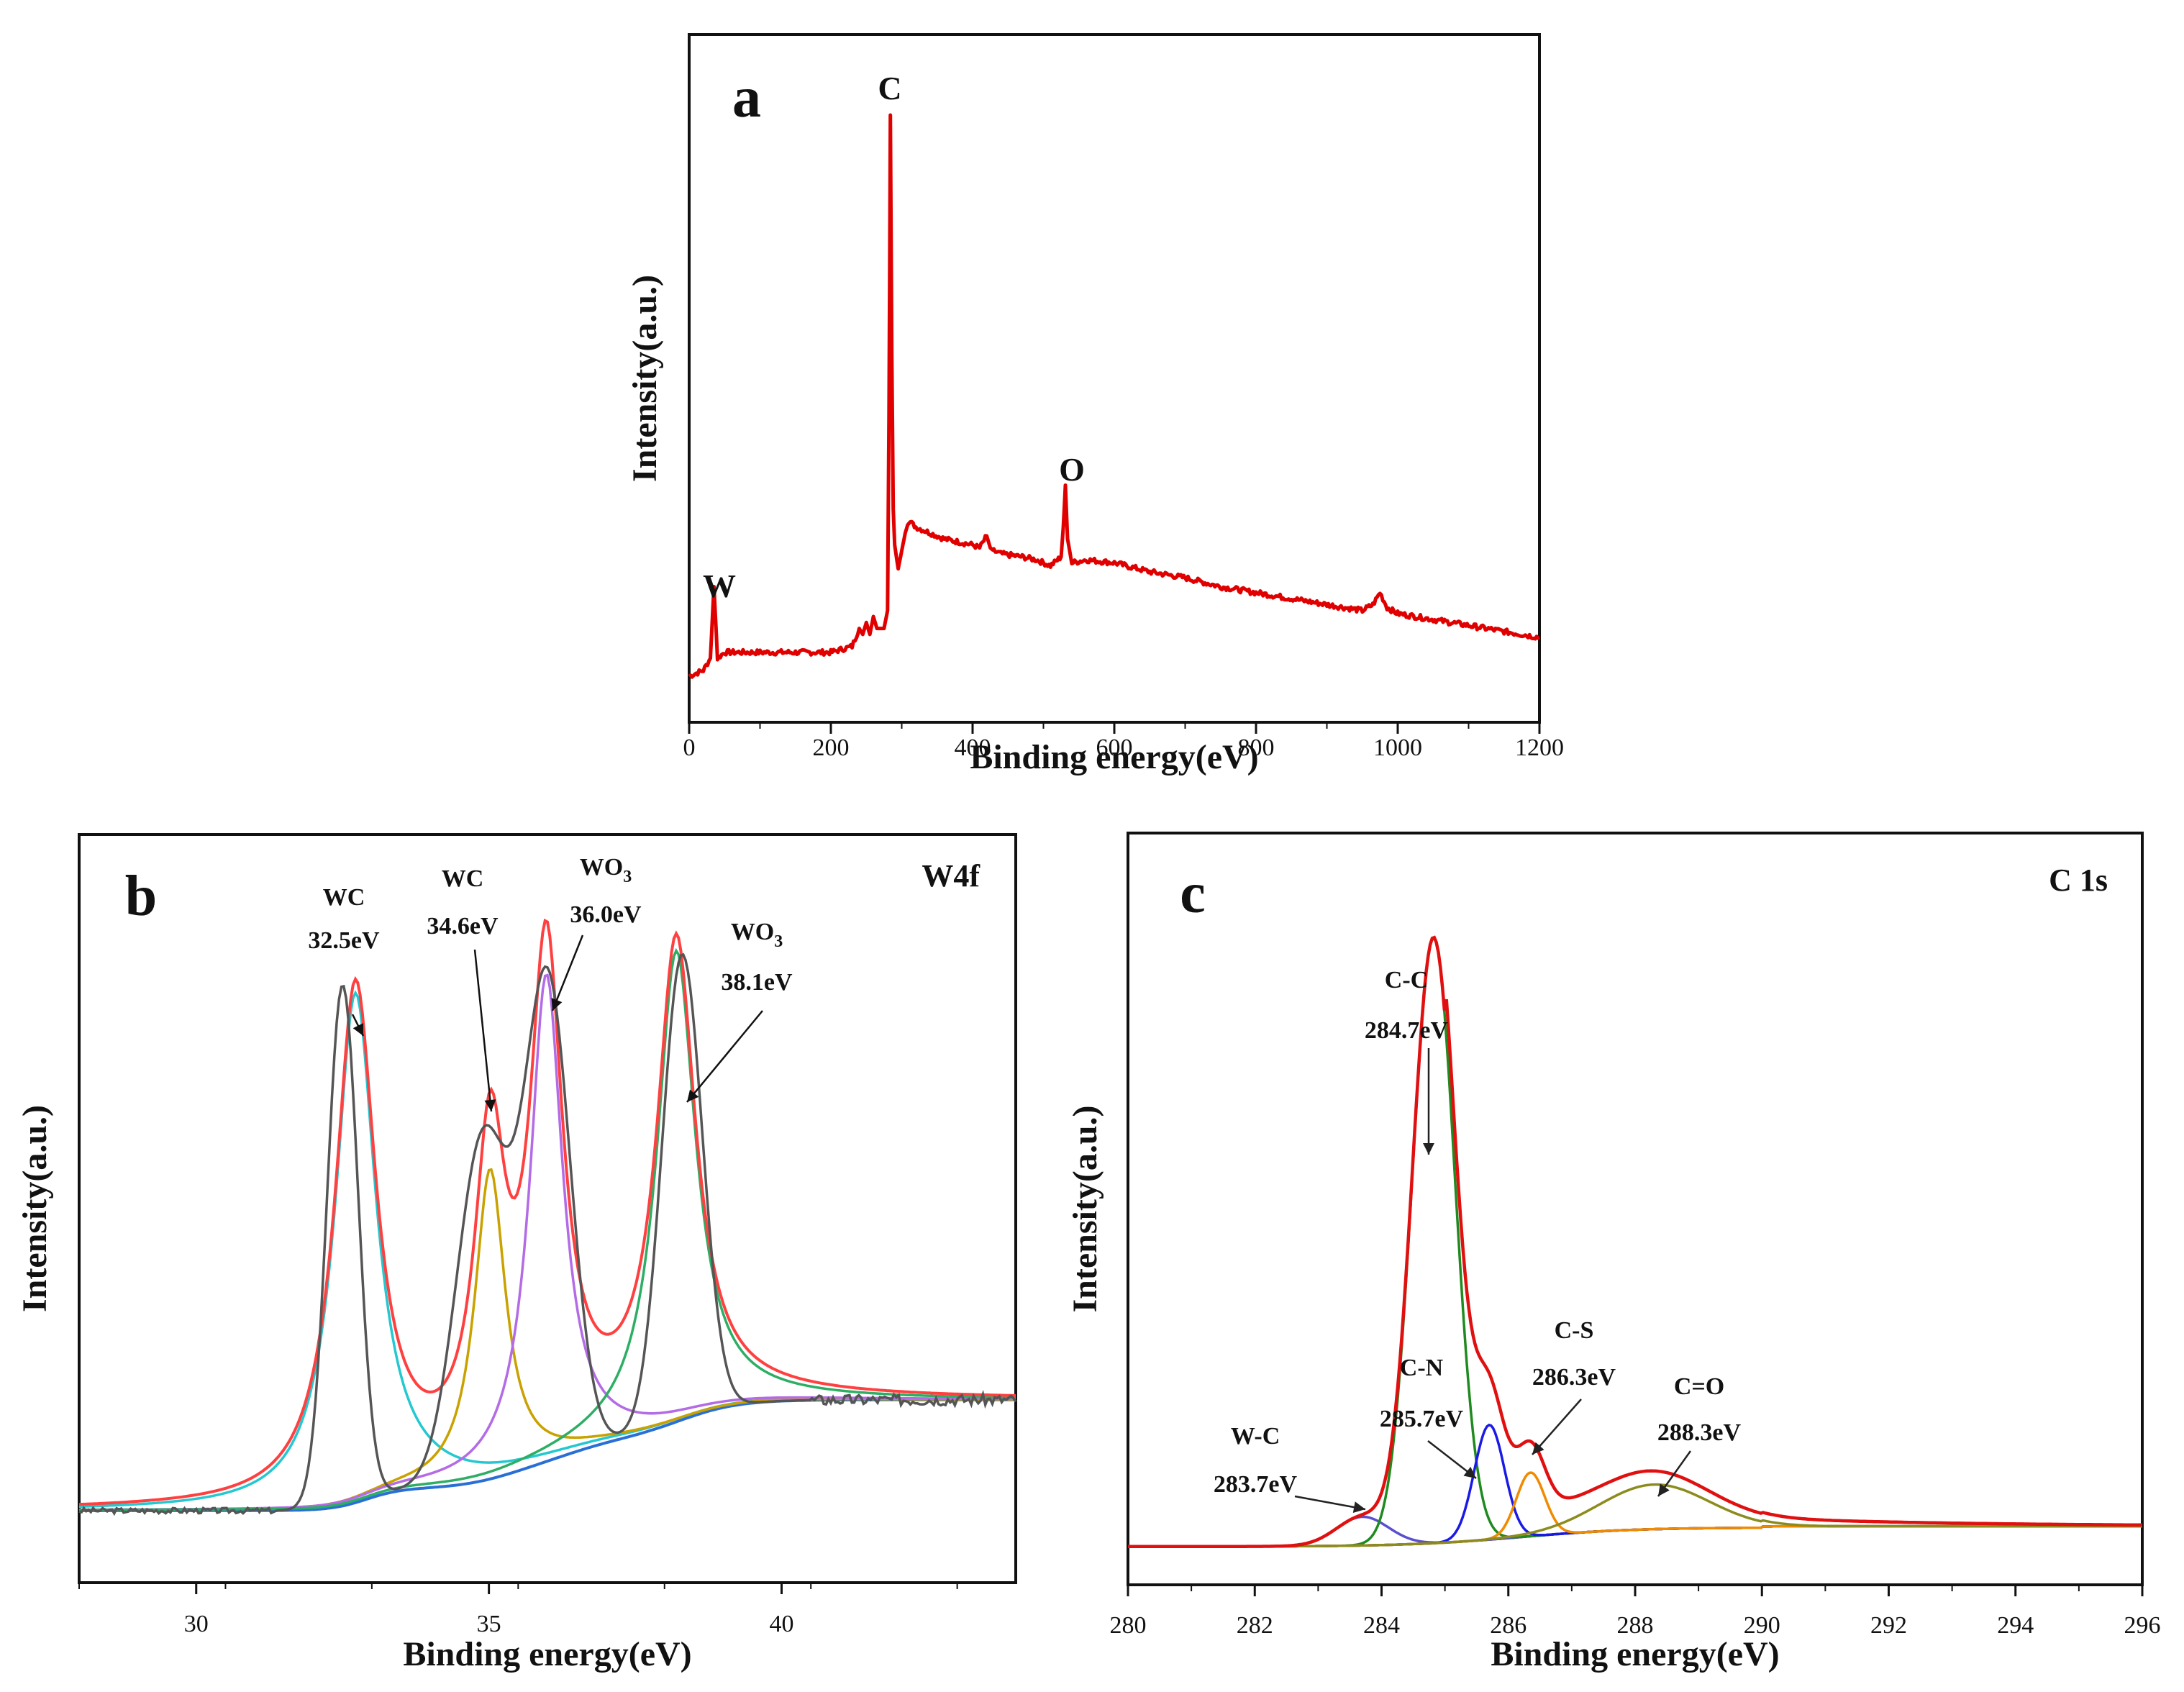 The image size is (2184, 1692). I want to click on x-axis-label-b: Binding energy(eV), so click(547, 1654).